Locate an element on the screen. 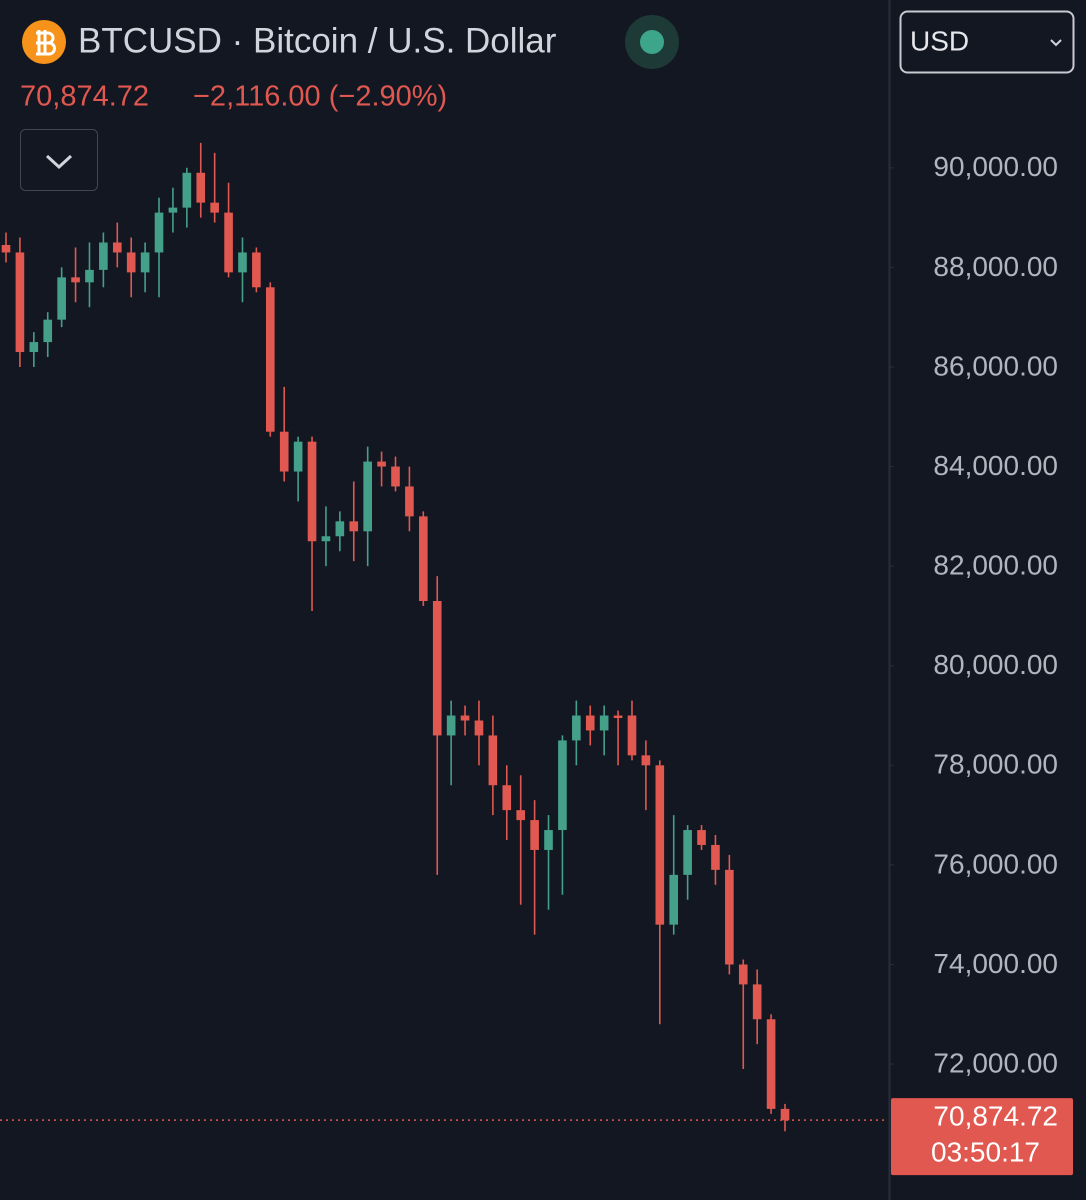  chevron is located at coordinates (59, 162).